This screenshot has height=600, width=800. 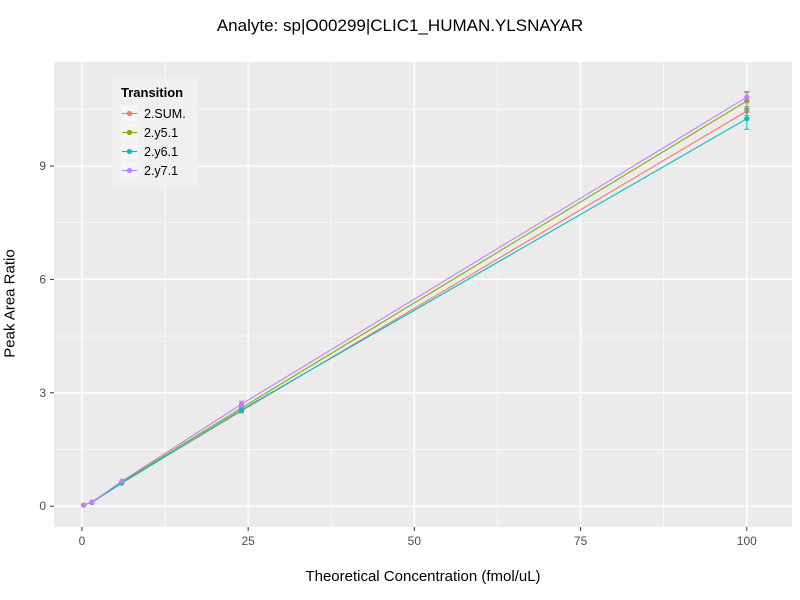 I want to click on legend-item: 2.y6.1, so click(x=153, y=151).